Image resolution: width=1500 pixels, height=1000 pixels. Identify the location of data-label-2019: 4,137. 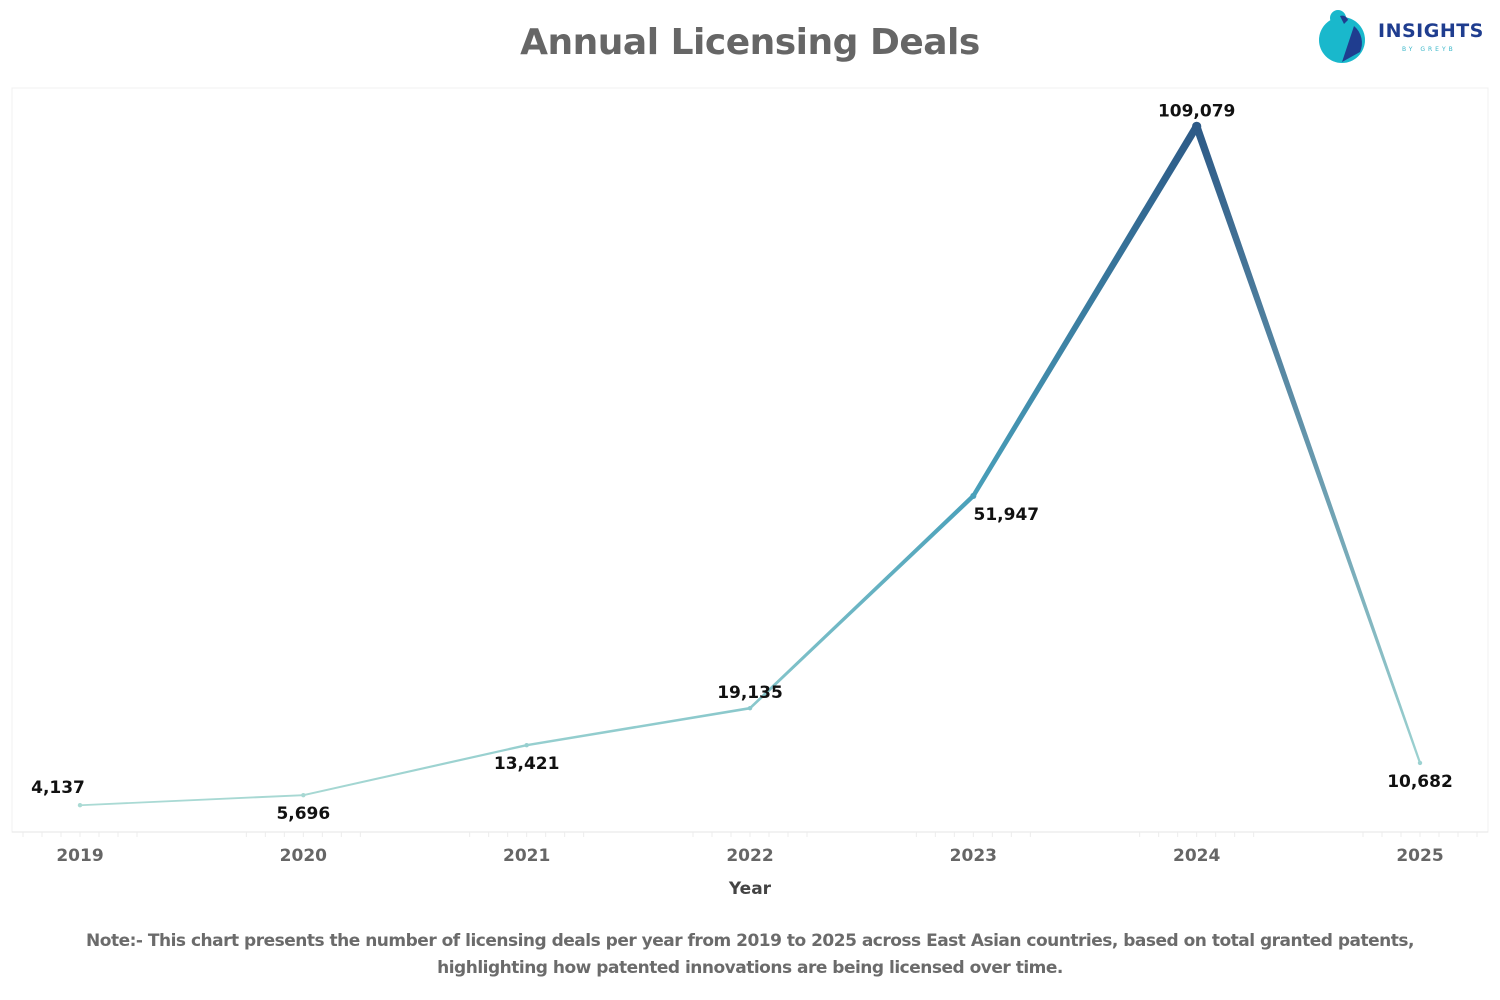
(58, 788).